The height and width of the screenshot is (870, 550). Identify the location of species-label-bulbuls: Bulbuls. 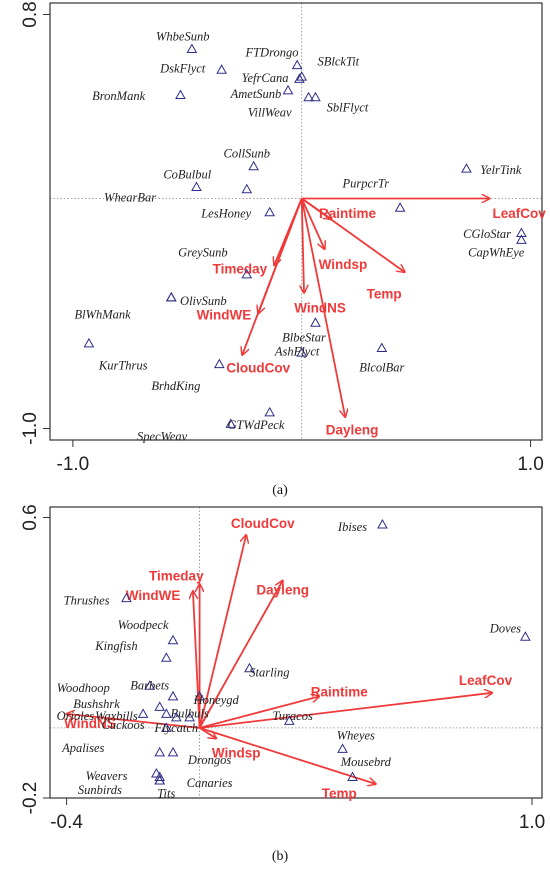
(190, 713).